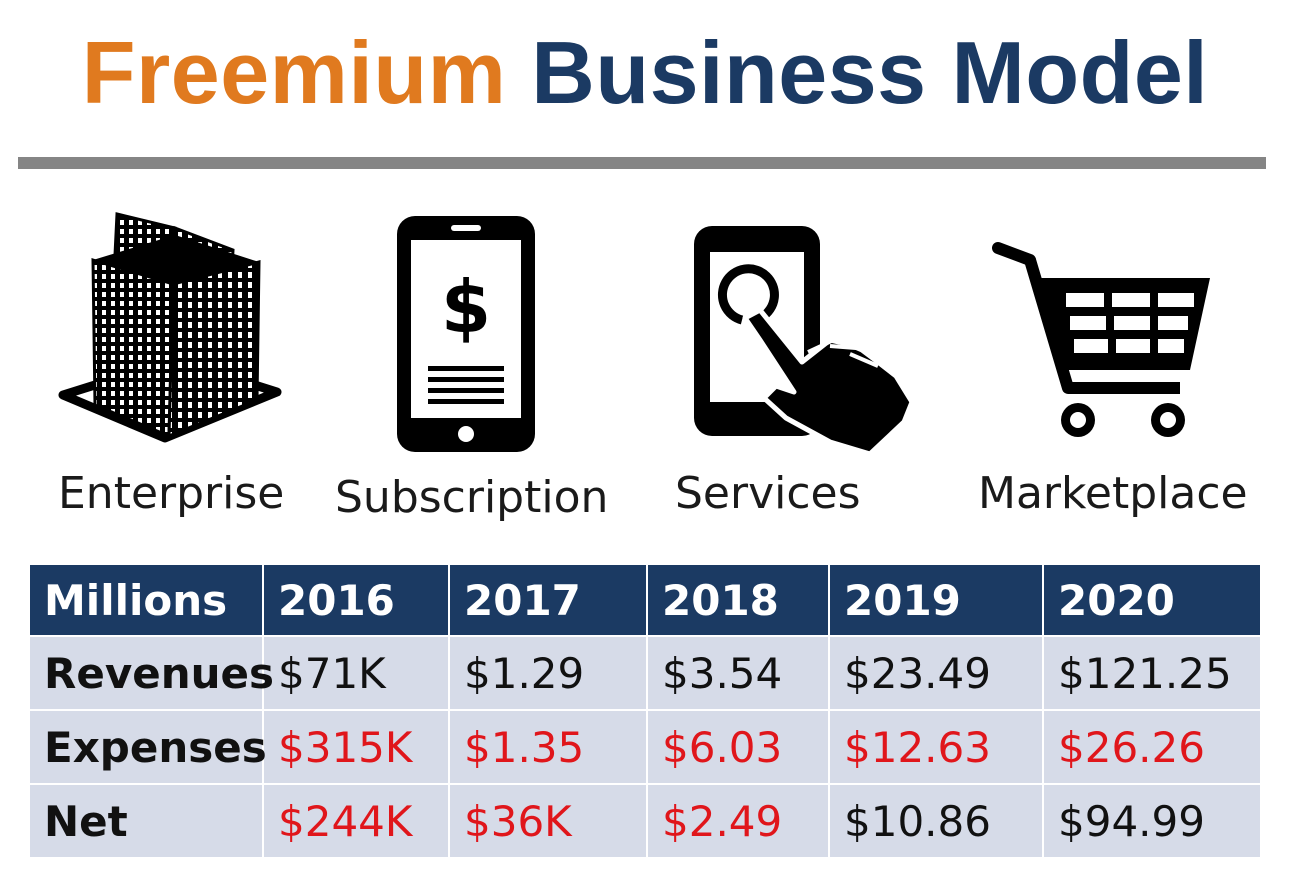 The height and width of the screenshot is (894, 1290). I want to click on header-cell: 2017, so click(548, 600).